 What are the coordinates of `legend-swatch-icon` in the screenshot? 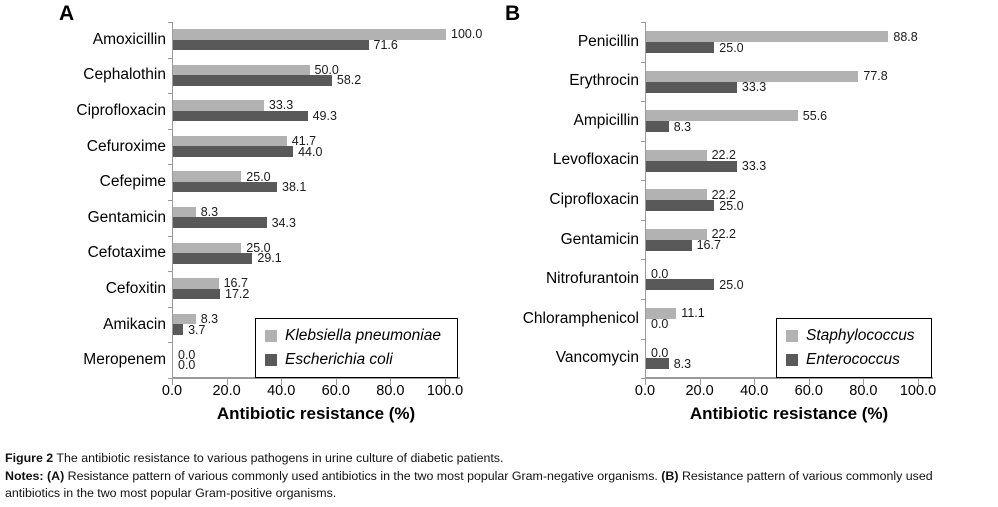 It's located at (792, 360).